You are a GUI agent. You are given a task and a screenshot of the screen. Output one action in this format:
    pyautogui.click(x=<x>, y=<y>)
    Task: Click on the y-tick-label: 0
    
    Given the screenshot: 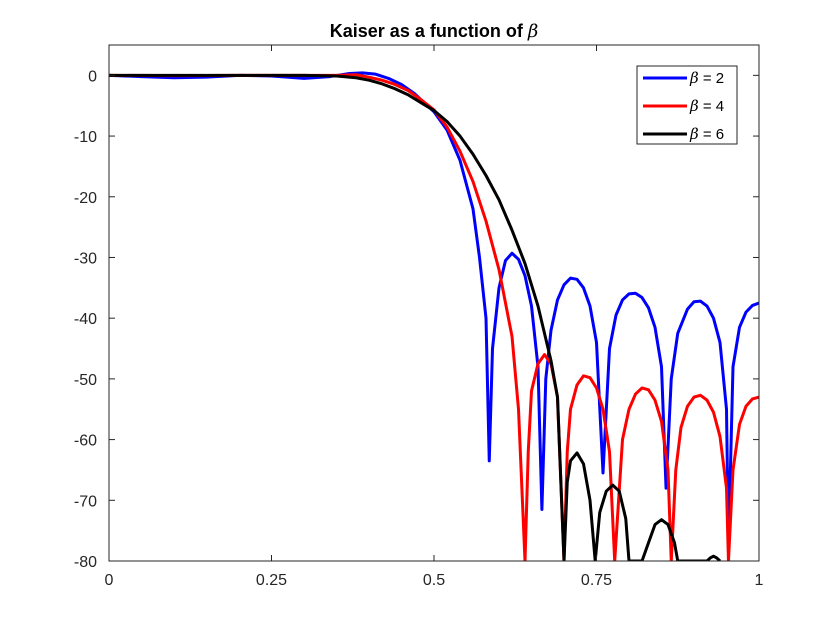 What is the action you would take?
    pyautogui.click(x=92, y=76)
    